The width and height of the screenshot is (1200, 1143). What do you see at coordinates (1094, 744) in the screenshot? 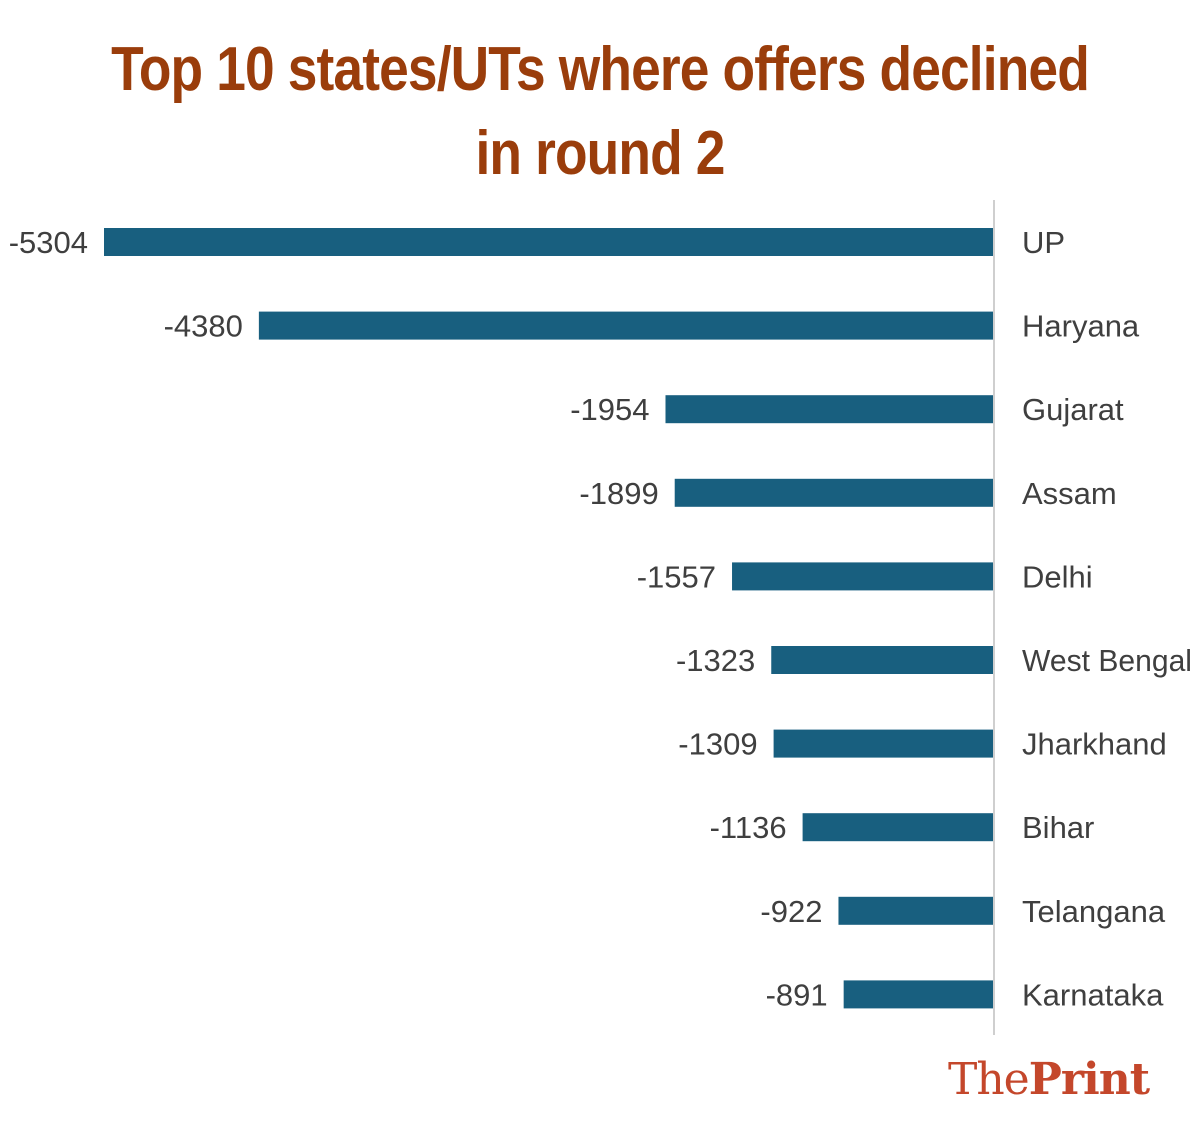
I see `category-label: Jharkhand` at bounding box center [1094, 744].